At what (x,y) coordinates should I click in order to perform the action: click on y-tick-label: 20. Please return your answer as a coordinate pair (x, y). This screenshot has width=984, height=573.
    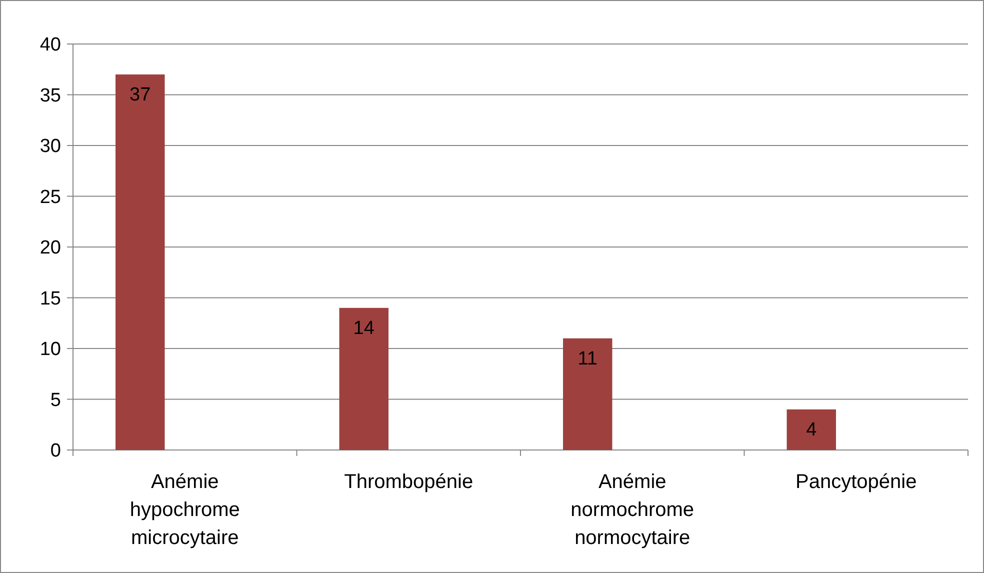
    Looking at the image, I should click on (50, 248).